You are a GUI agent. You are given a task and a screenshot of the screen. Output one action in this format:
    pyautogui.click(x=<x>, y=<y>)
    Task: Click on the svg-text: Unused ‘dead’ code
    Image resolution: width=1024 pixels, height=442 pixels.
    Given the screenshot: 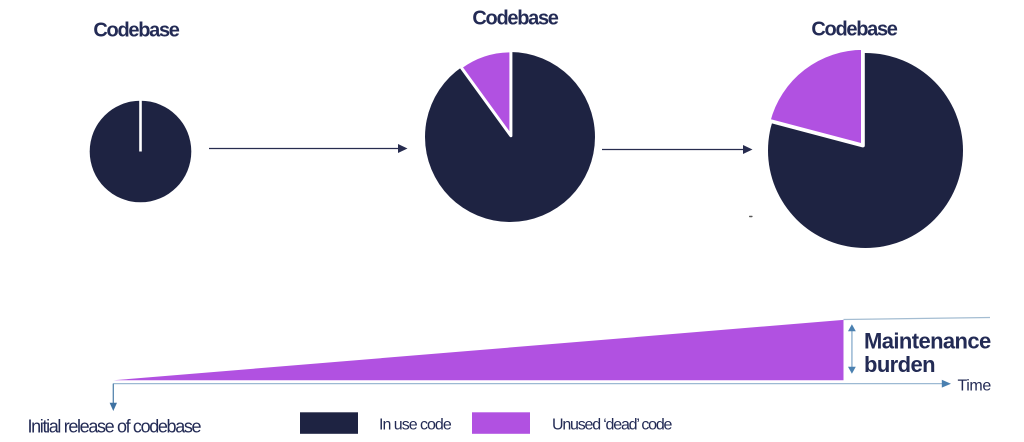 What is the action you would take?
    pyautogui.click(x=612, y=424)
    